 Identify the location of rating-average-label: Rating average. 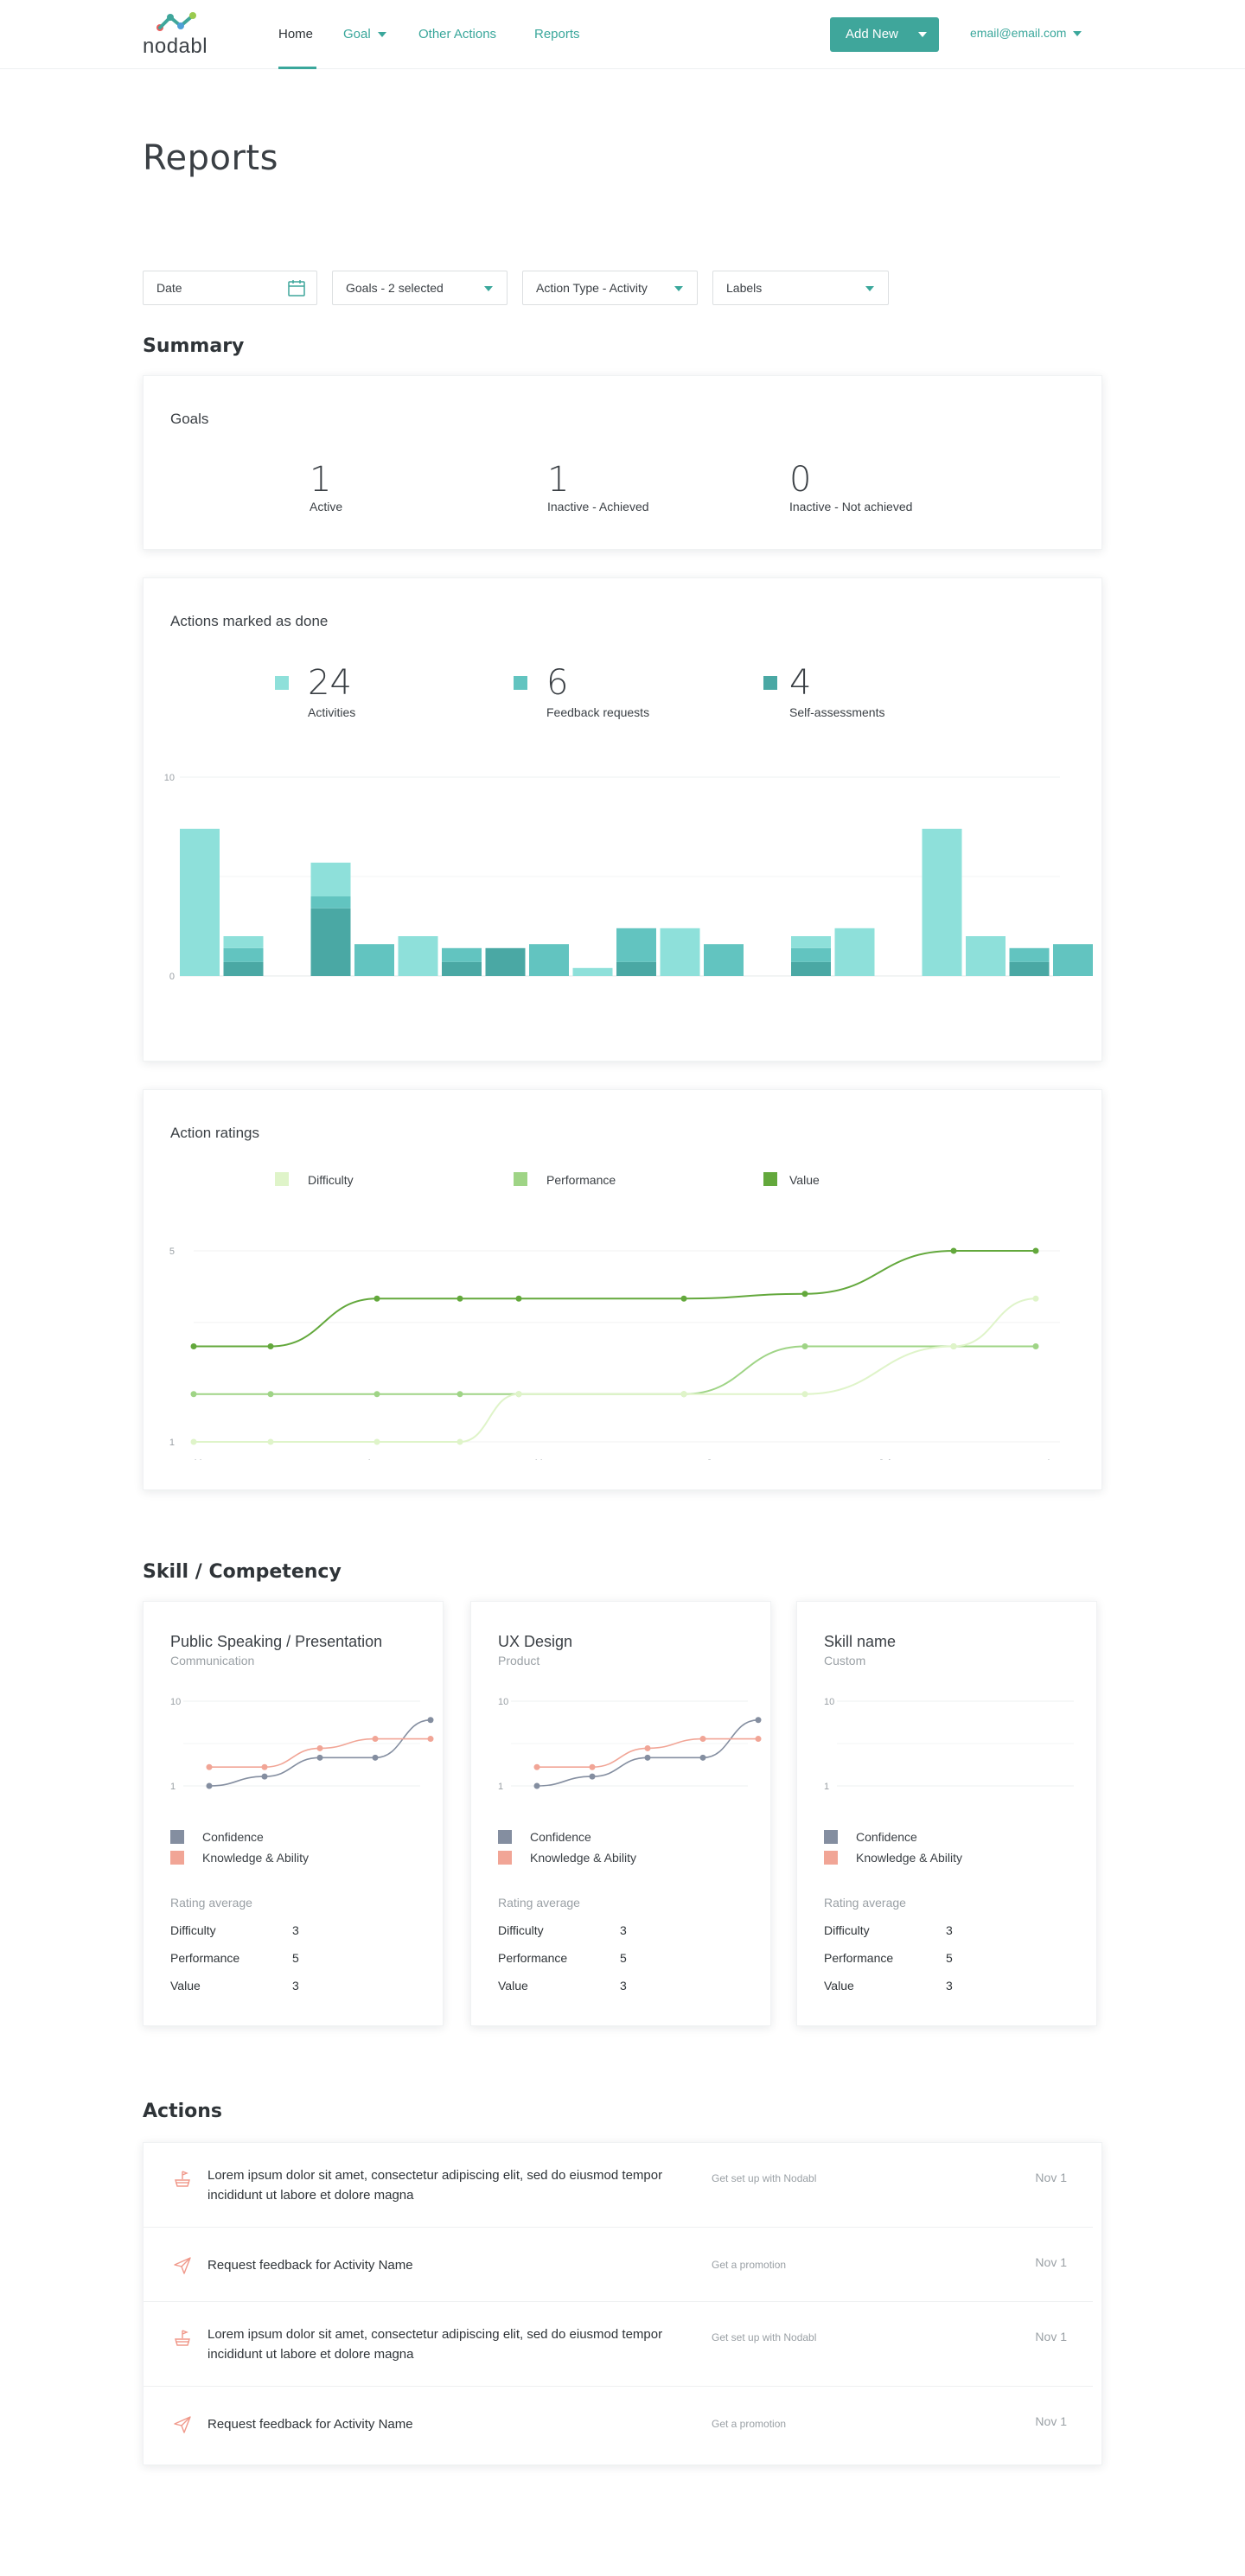
(539, 1903).